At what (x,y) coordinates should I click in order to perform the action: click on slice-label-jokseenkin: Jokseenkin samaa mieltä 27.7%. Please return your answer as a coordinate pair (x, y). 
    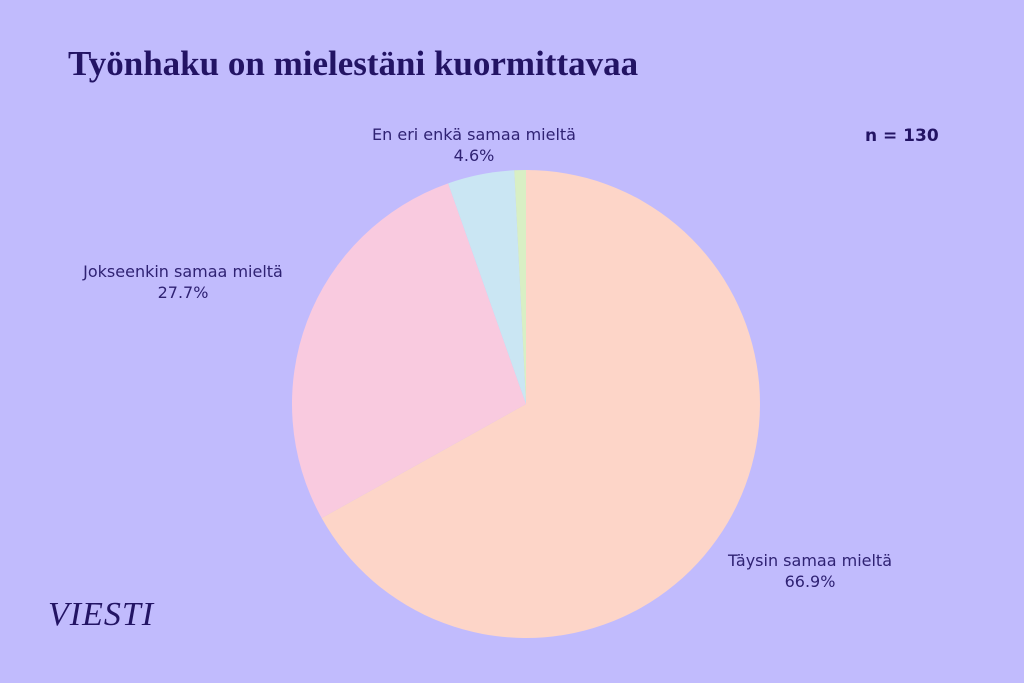
    Looking at the image, I should click on (183, 282).